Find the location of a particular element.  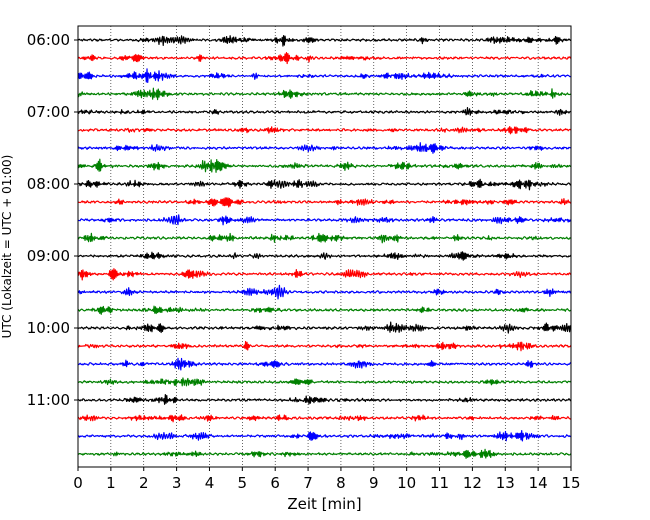

y-tick-label: 09:00 is located at coordinates (48, 256).